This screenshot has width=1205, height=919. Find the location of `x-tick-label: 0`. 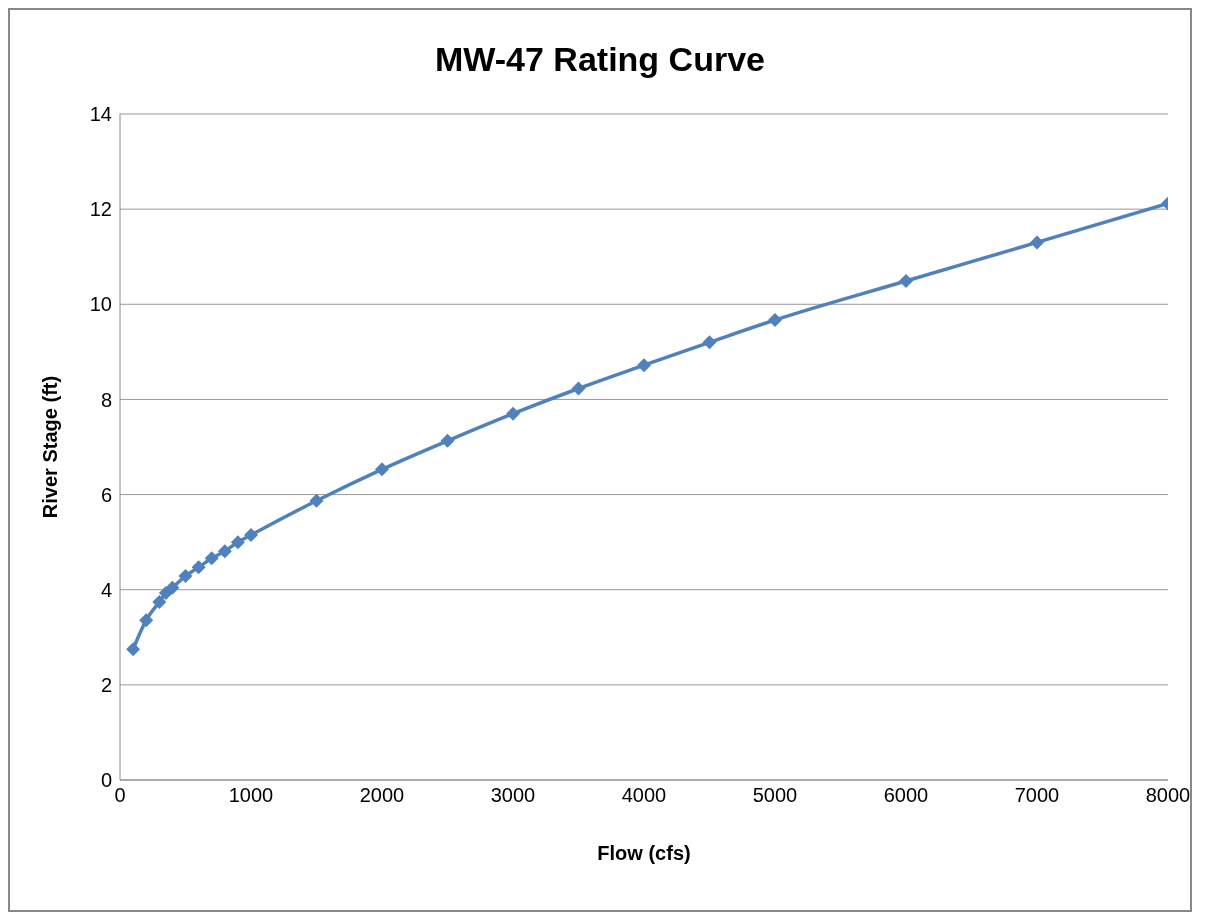

x-tick-label: 0 is located at coordinates (120, 795).